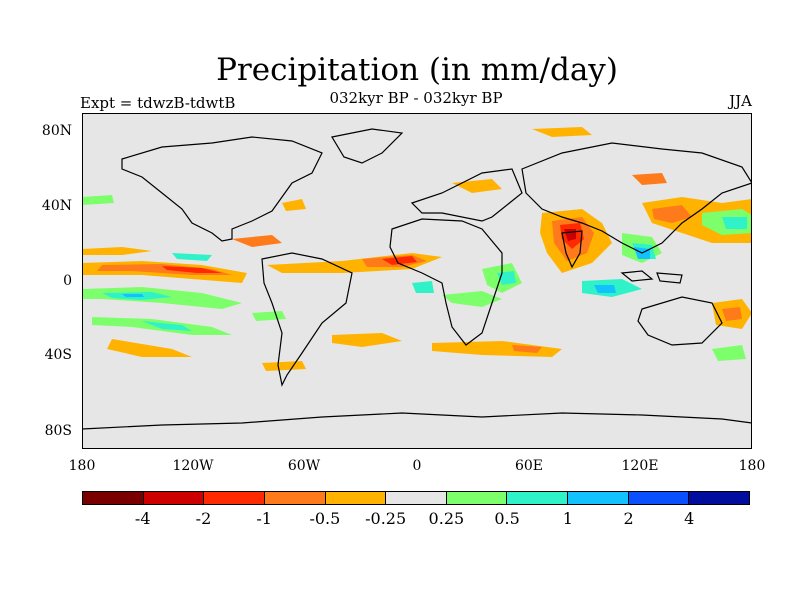  I want to click on colorbar-label: -1, so click(264, 518).